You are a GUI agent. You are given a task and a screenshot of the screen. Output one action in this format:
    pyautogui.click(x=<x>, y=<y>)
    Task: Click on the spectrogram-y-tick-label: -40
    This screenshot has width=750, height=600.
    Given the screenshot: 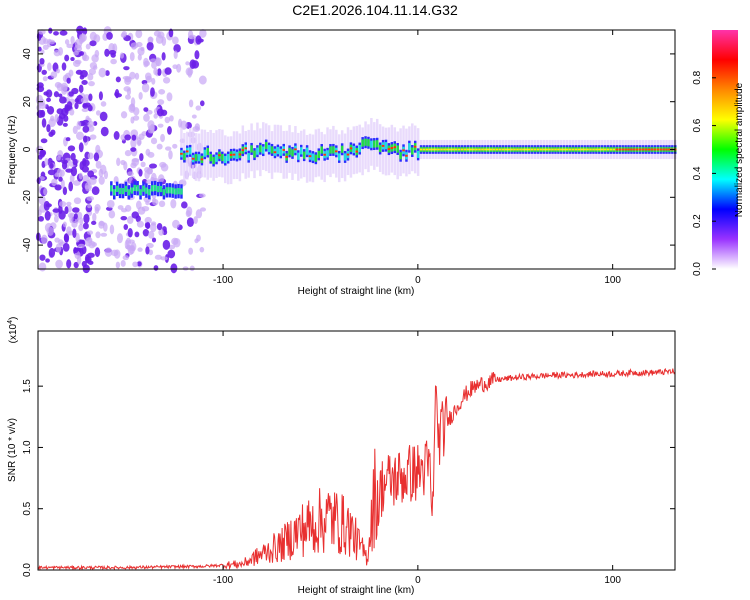 What is the action you would take?
    pyautogui.click(x=27, y=244)
    